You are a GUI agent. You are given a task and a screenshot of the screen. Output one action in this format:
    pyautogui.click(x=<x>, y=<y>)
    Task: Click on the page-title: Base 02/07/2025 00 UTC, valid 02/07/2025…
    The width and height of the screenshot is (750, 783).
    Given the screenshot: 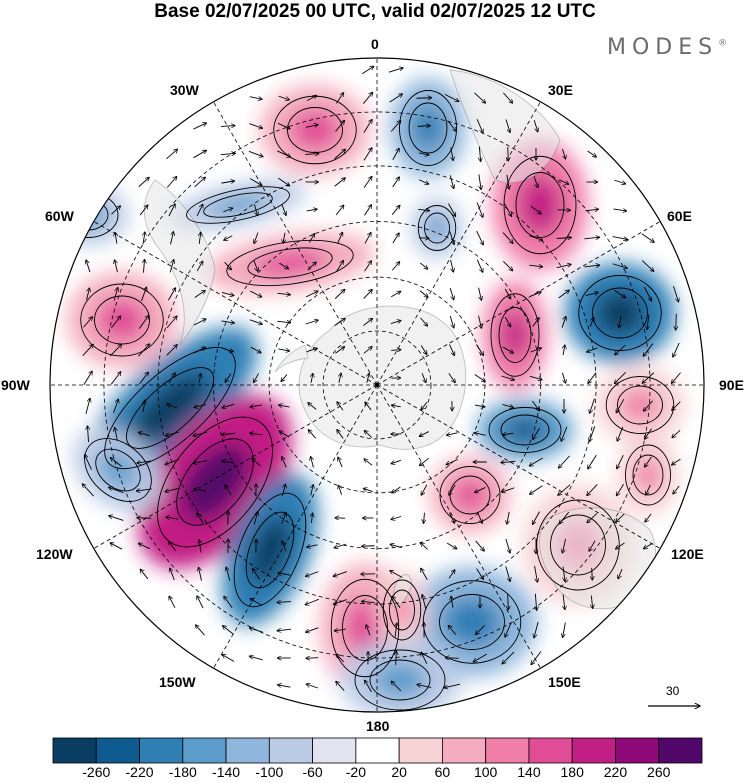 What is the action you would take?
    pyautogui.click(x=375, y=11)
    